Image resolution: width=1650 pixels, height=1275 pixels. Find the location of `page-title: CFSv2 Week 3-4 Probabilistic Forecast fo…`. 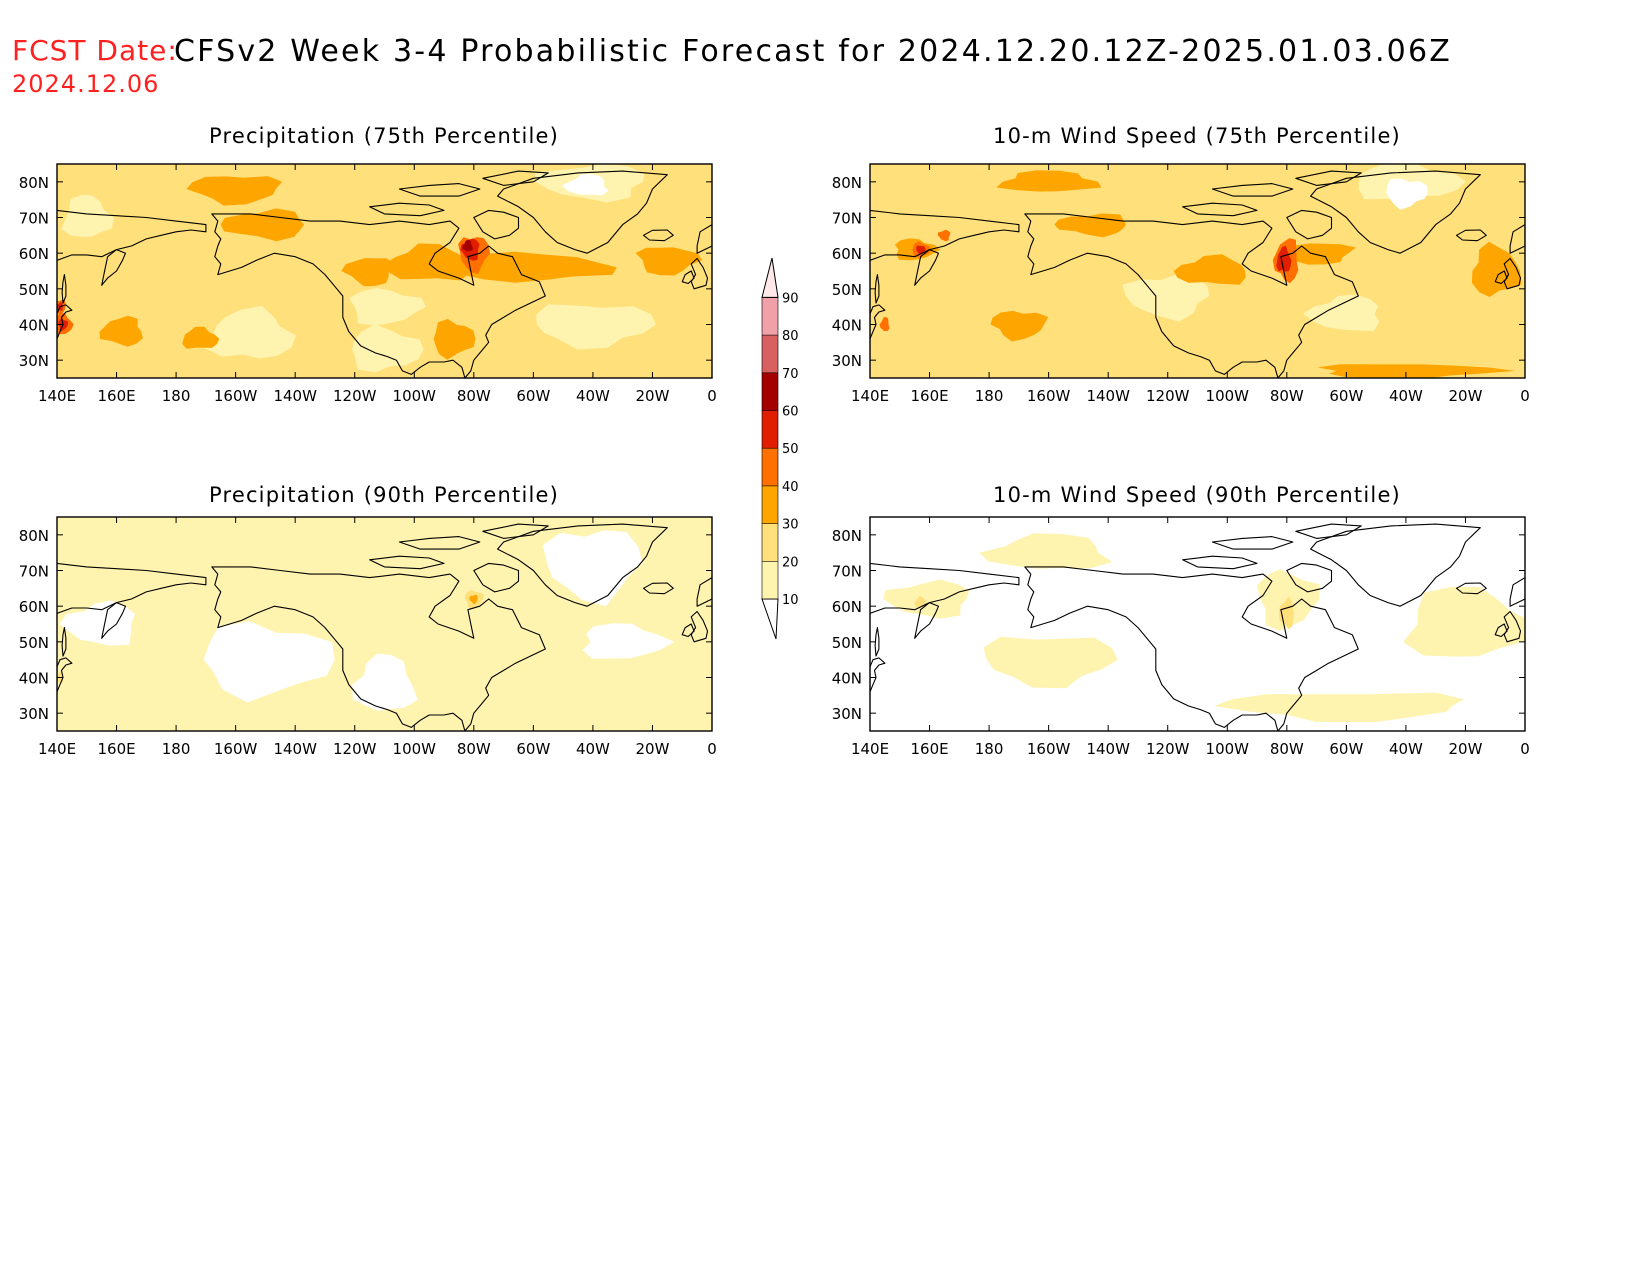

page-title: CFSv2 Week 3-4 Probabilistic Forecast fo… is located at coordinates (813, 51).